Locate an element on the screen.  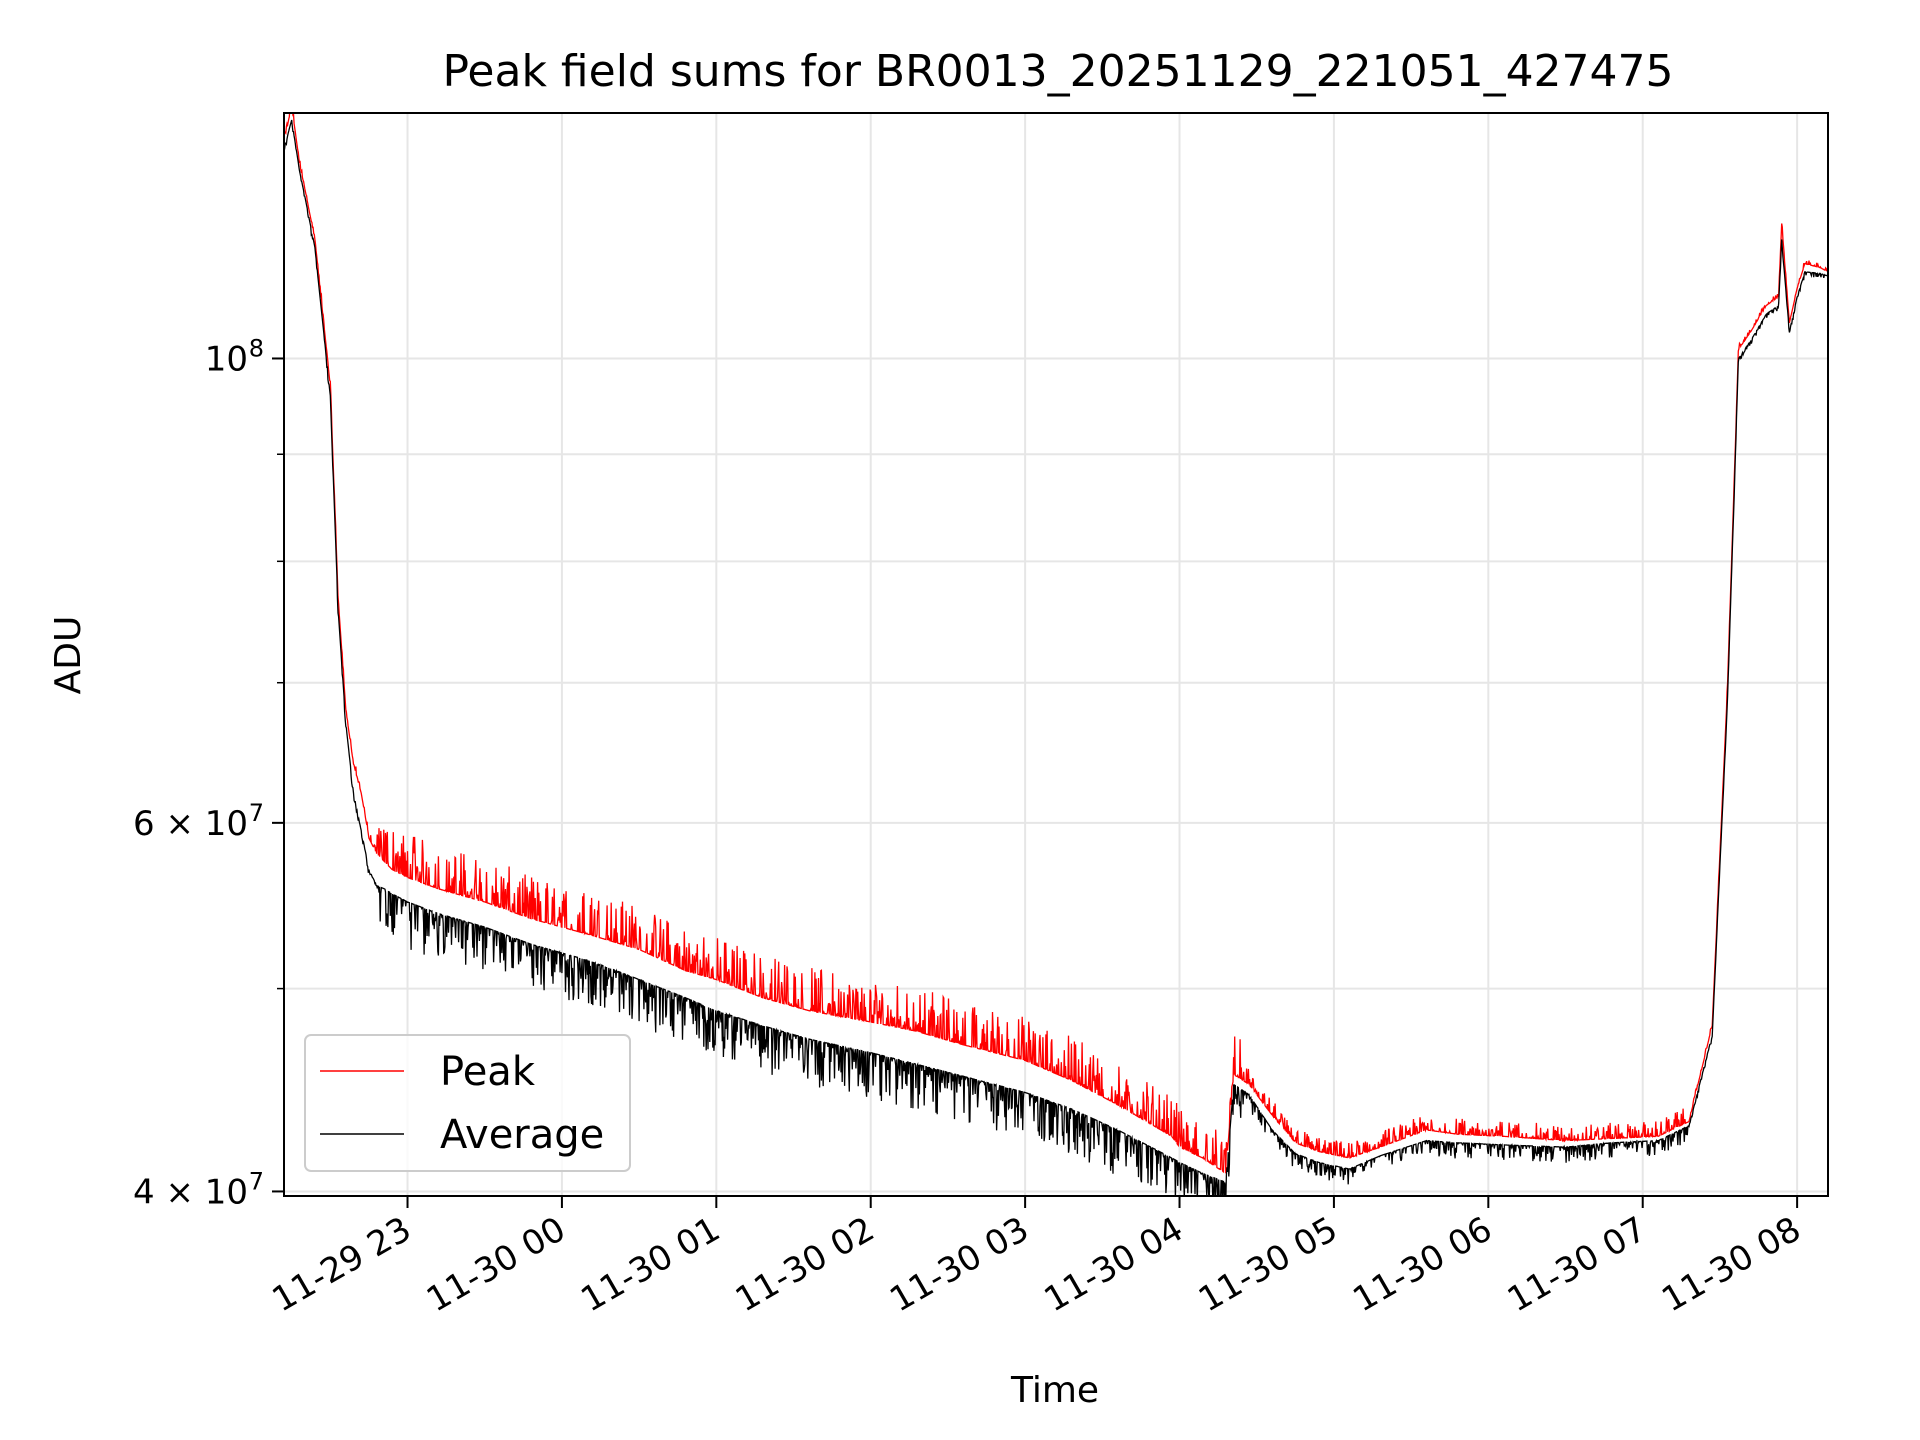
y-tick-label: 76 × 10 is located at coordinates (198, 821).